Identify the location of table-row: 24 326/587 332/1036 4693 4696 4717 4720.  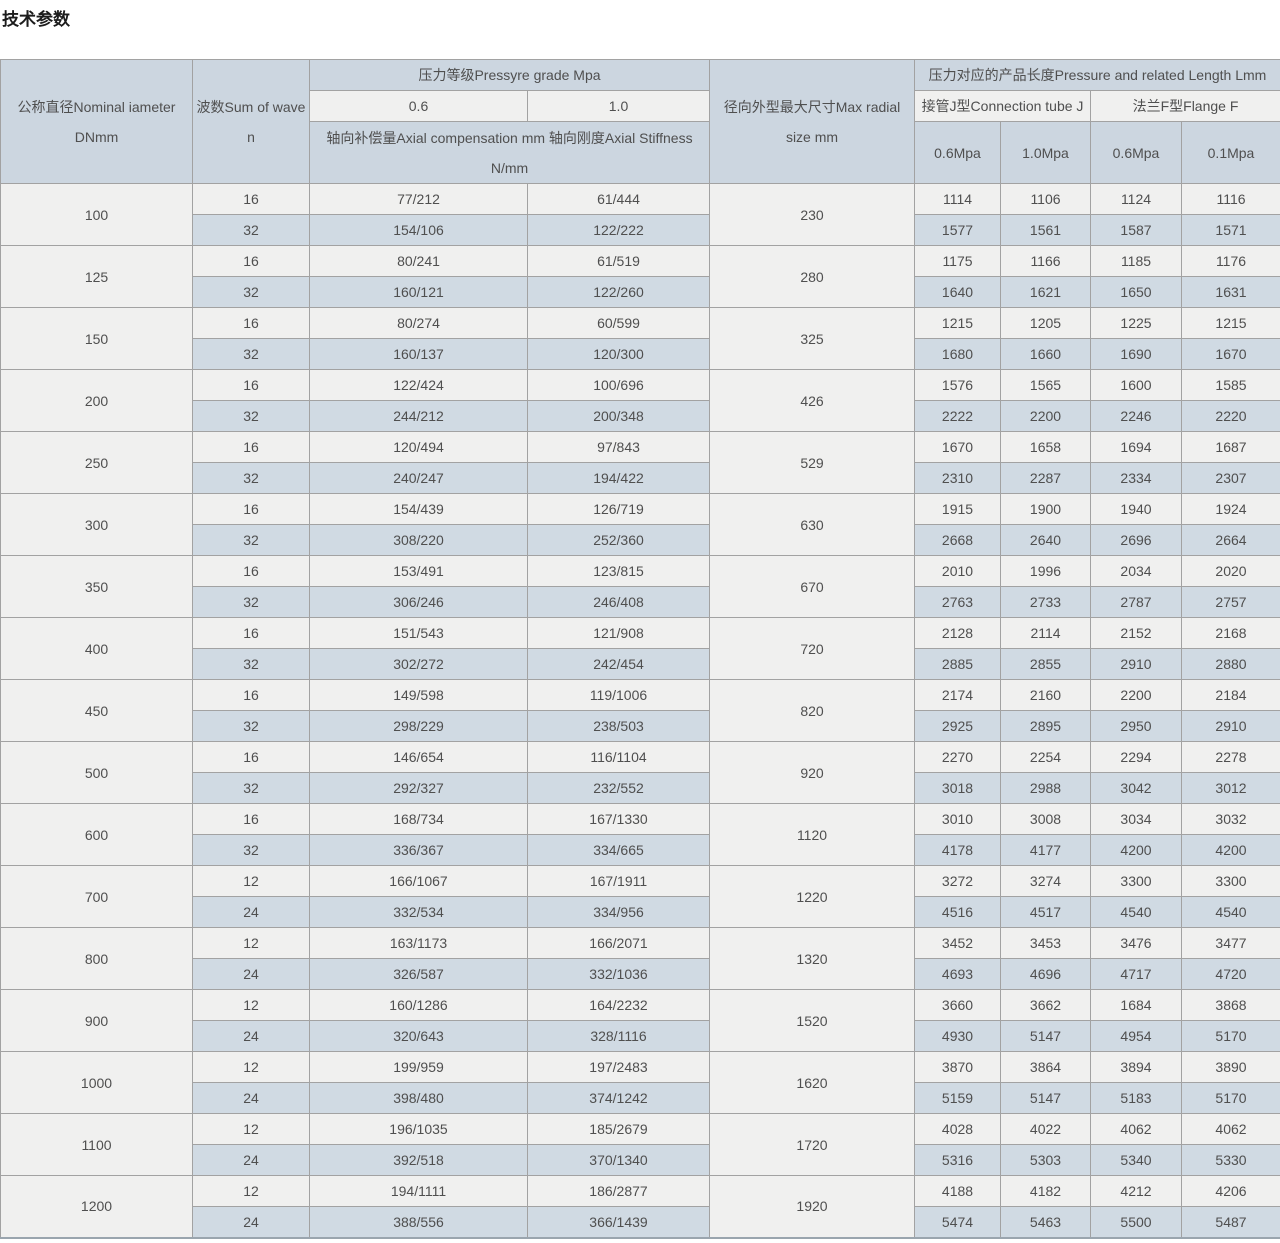
(640, 974).